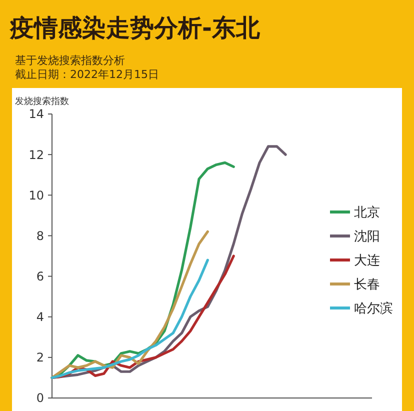 The height and width of the screenshot is (411, 414). I want to click on y-tick-label: 10, so click(36, 195).